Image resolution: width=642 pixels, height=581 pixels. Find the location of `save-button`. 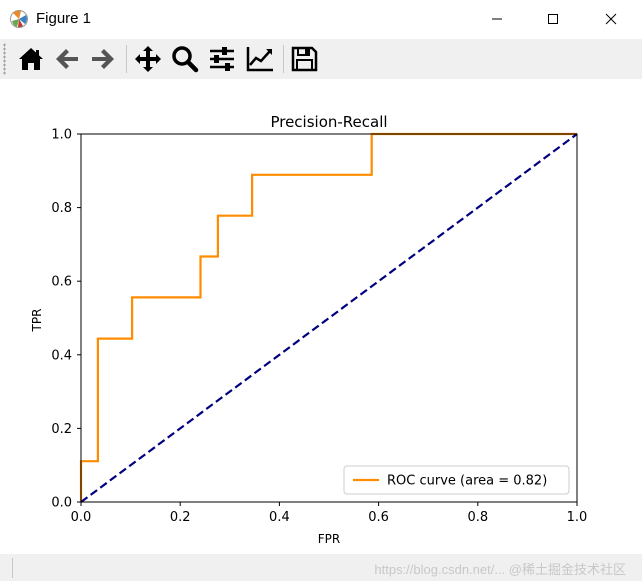

save-button is located at coordinates (304, 59).